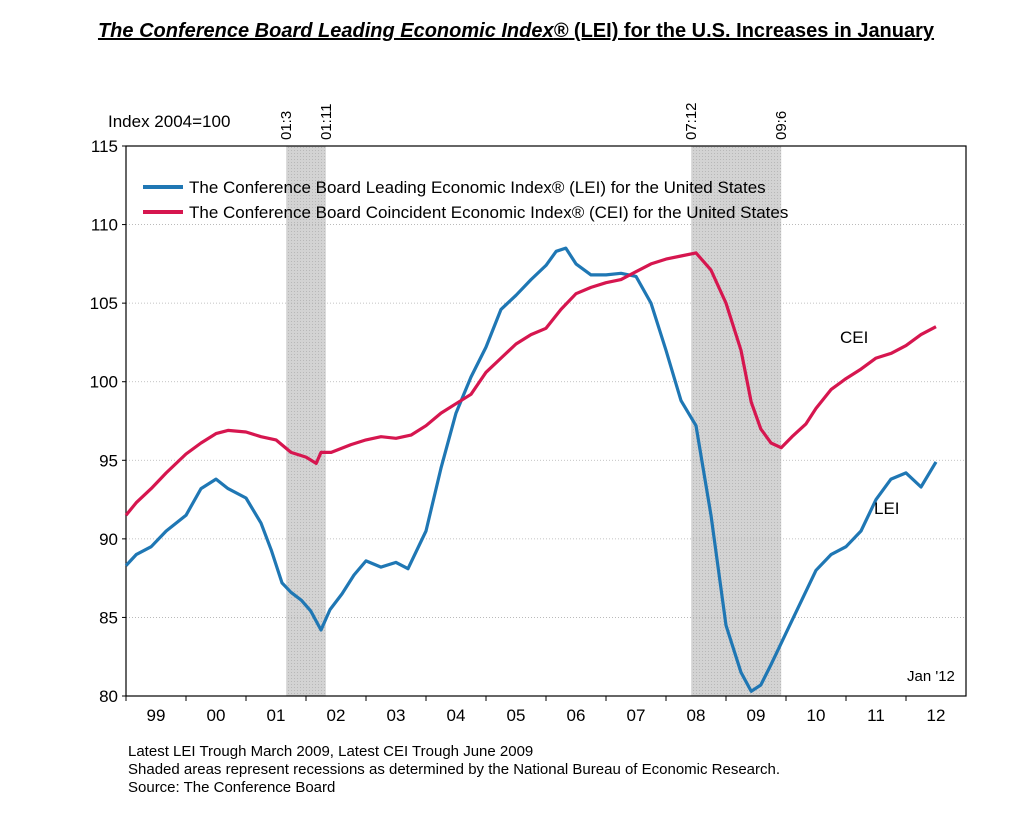 This screenshot has width=1032, height=832. What do you see at coordinates (104, 382) in the screenshot?
I see `y-tick-label: 100` at bounding box center [104, 382].